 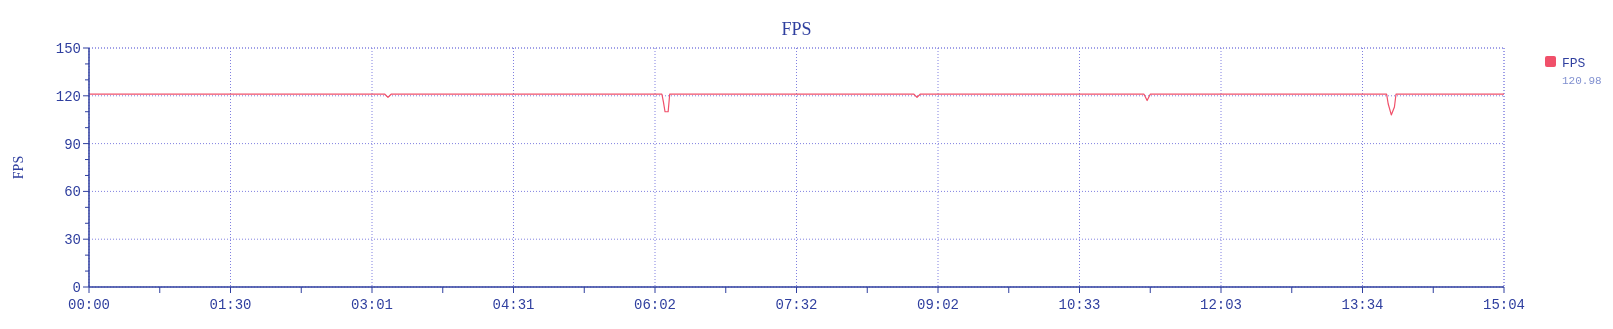 I want to click on y-tick-label: 0, so click(x=76, y=288).